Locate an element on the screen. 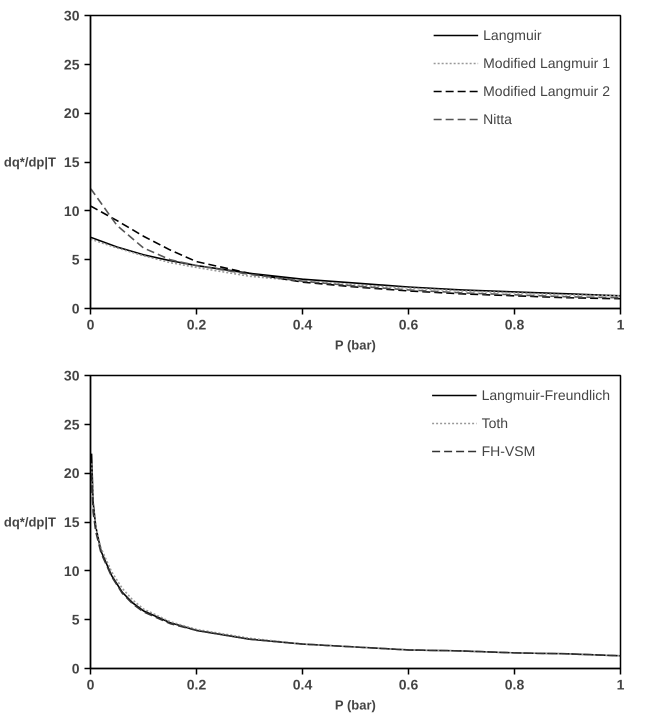 This screenshot has width=649, height=725. legend-label: FH-VSM is located at coordinates (509, 451).